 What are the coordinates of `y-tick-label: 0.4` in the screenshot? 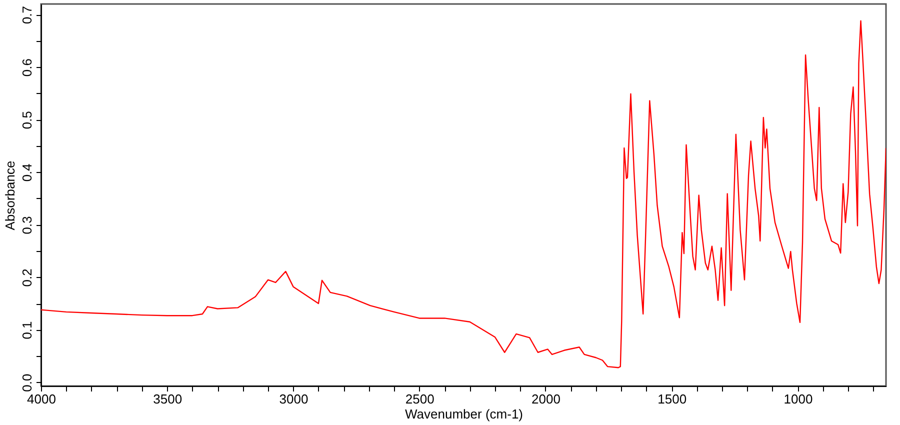 It's located at (27, 173).